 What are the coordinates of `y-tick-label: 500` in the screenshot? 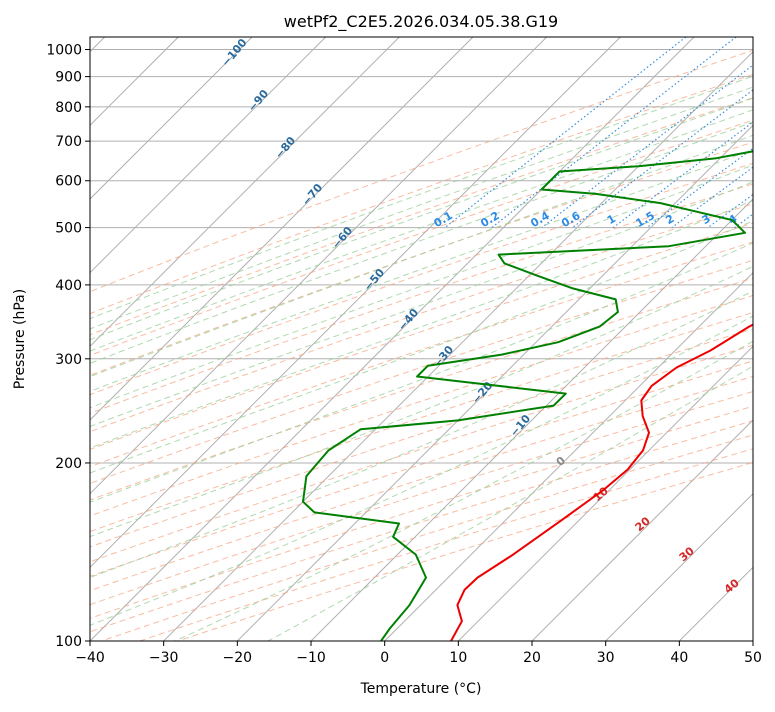 It's located at (68, 229).